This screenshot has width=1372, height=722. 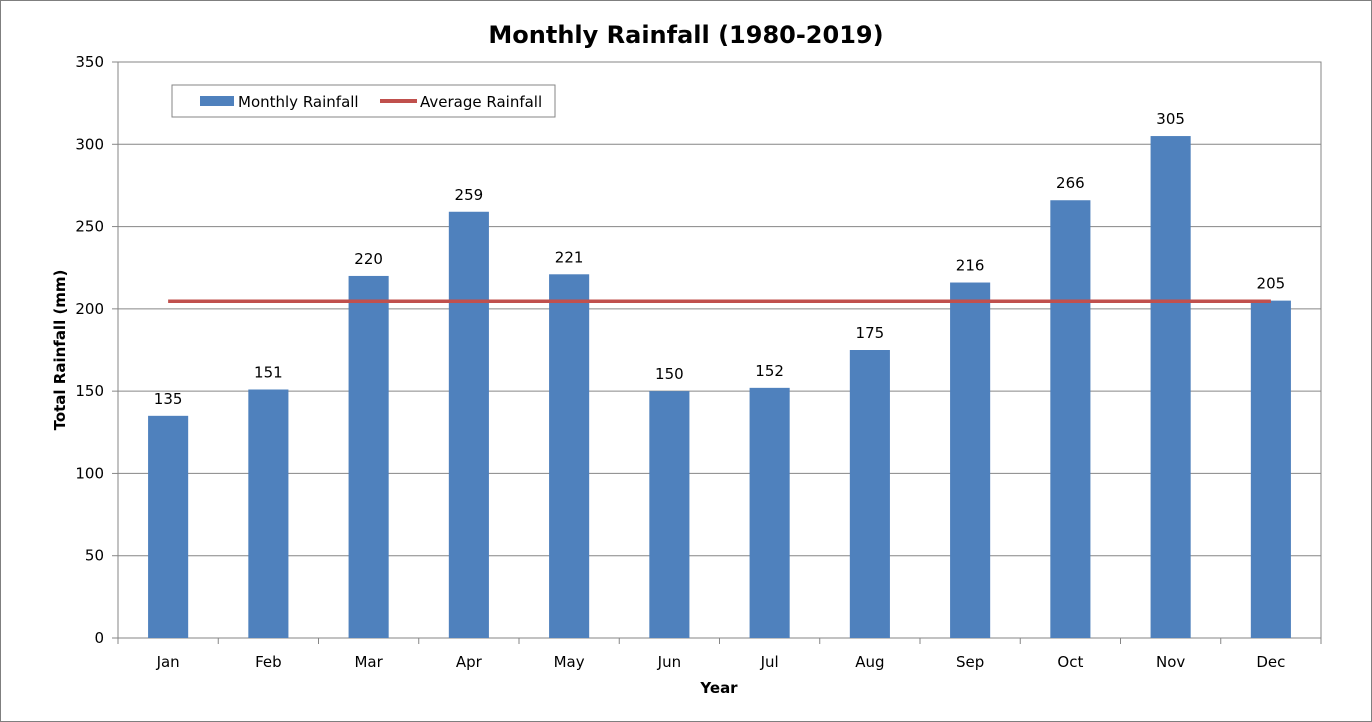 What do you see at coordinates (89, 473) in the screenshot?
I see `y-tick-label: 100` at bounding box center [89, 473].